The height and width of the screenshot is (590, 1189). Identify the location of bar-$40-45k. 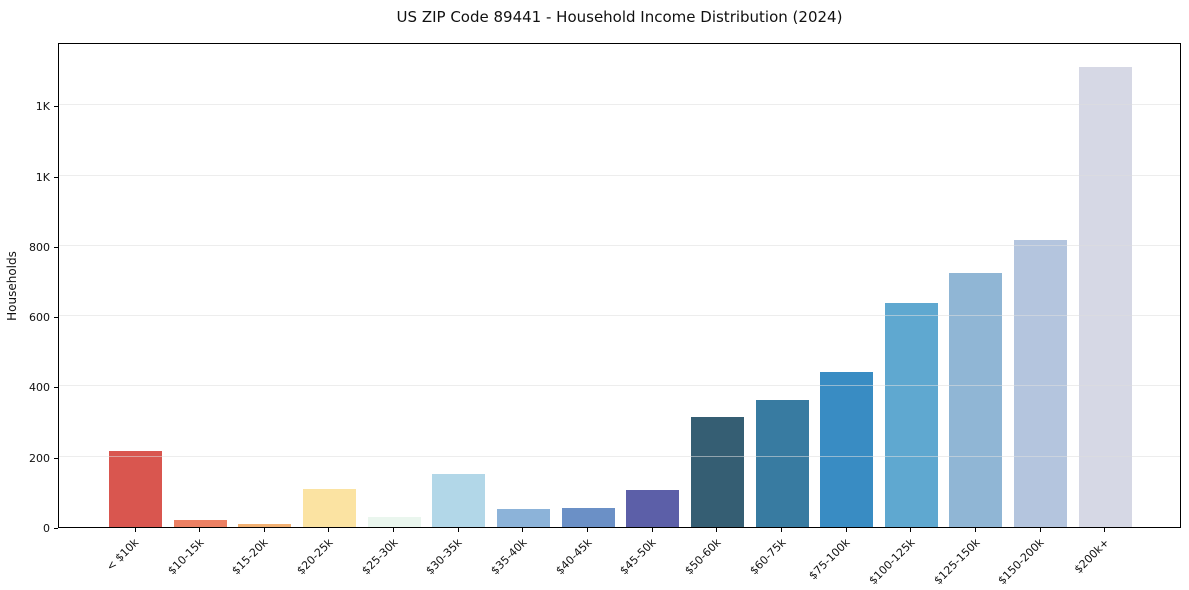
(588, 517).